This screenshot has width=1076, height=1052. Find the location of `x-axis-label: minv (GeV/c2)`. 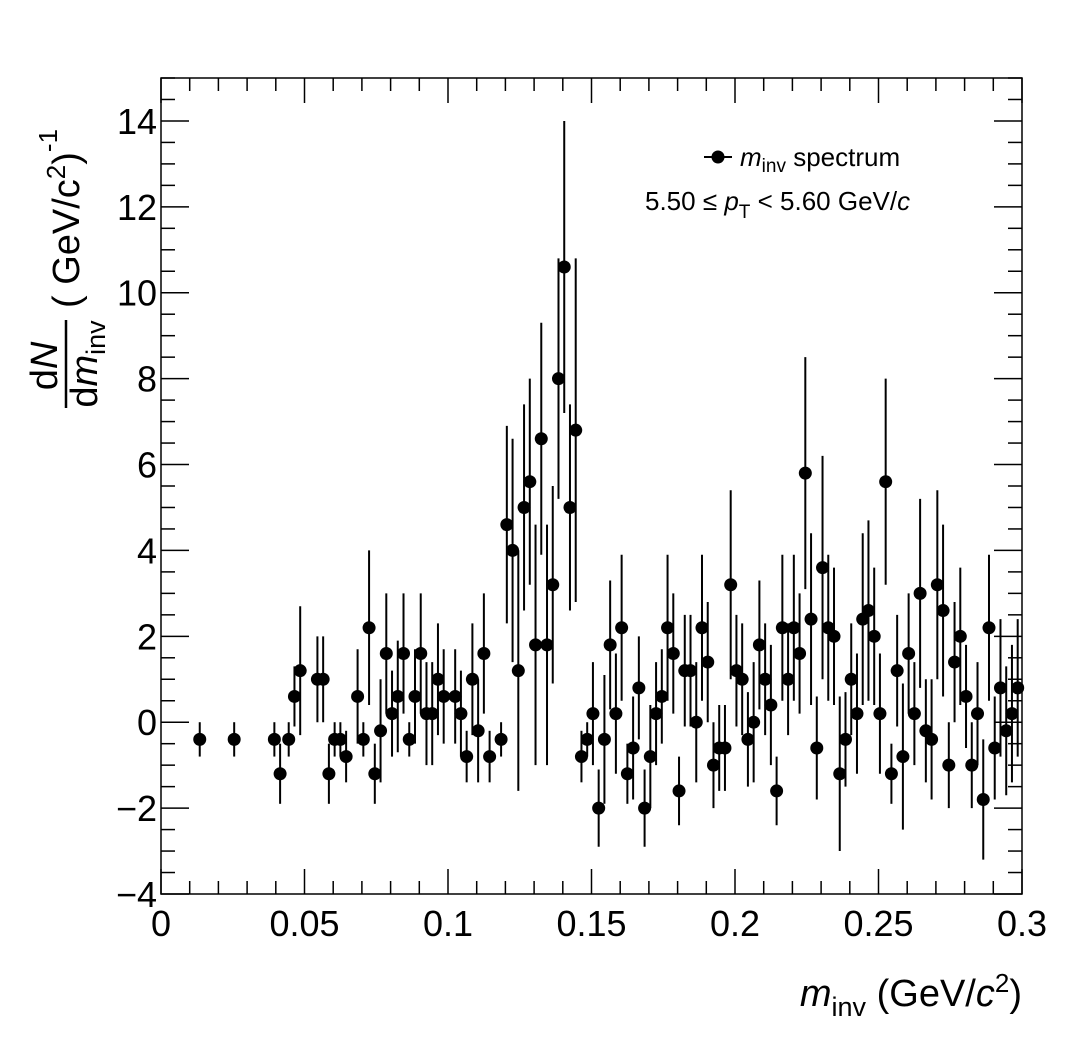

x-axis-label: minv (GeV/c2) is located at coordinates (911, 995).